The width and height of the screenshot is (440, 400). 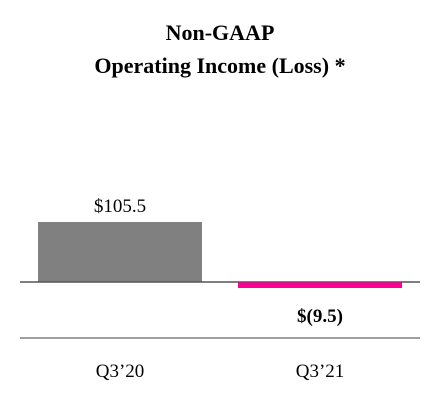 I want to click on chart-title-line-2: Operating Income (Loss) *, so click(x=219, y=65).